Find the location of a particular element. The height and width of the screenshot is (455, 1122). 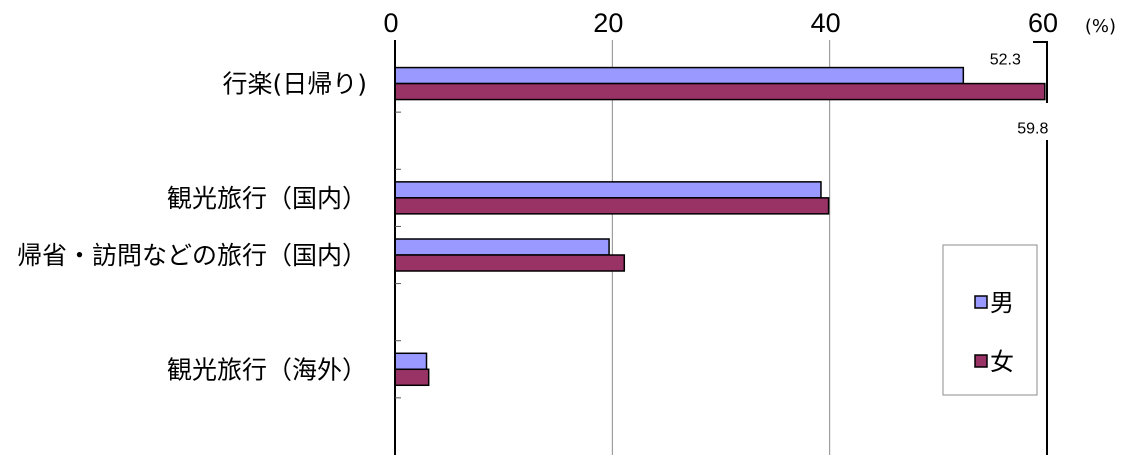

x-axis-unit: (%) is located at coordinates (1100, 26).